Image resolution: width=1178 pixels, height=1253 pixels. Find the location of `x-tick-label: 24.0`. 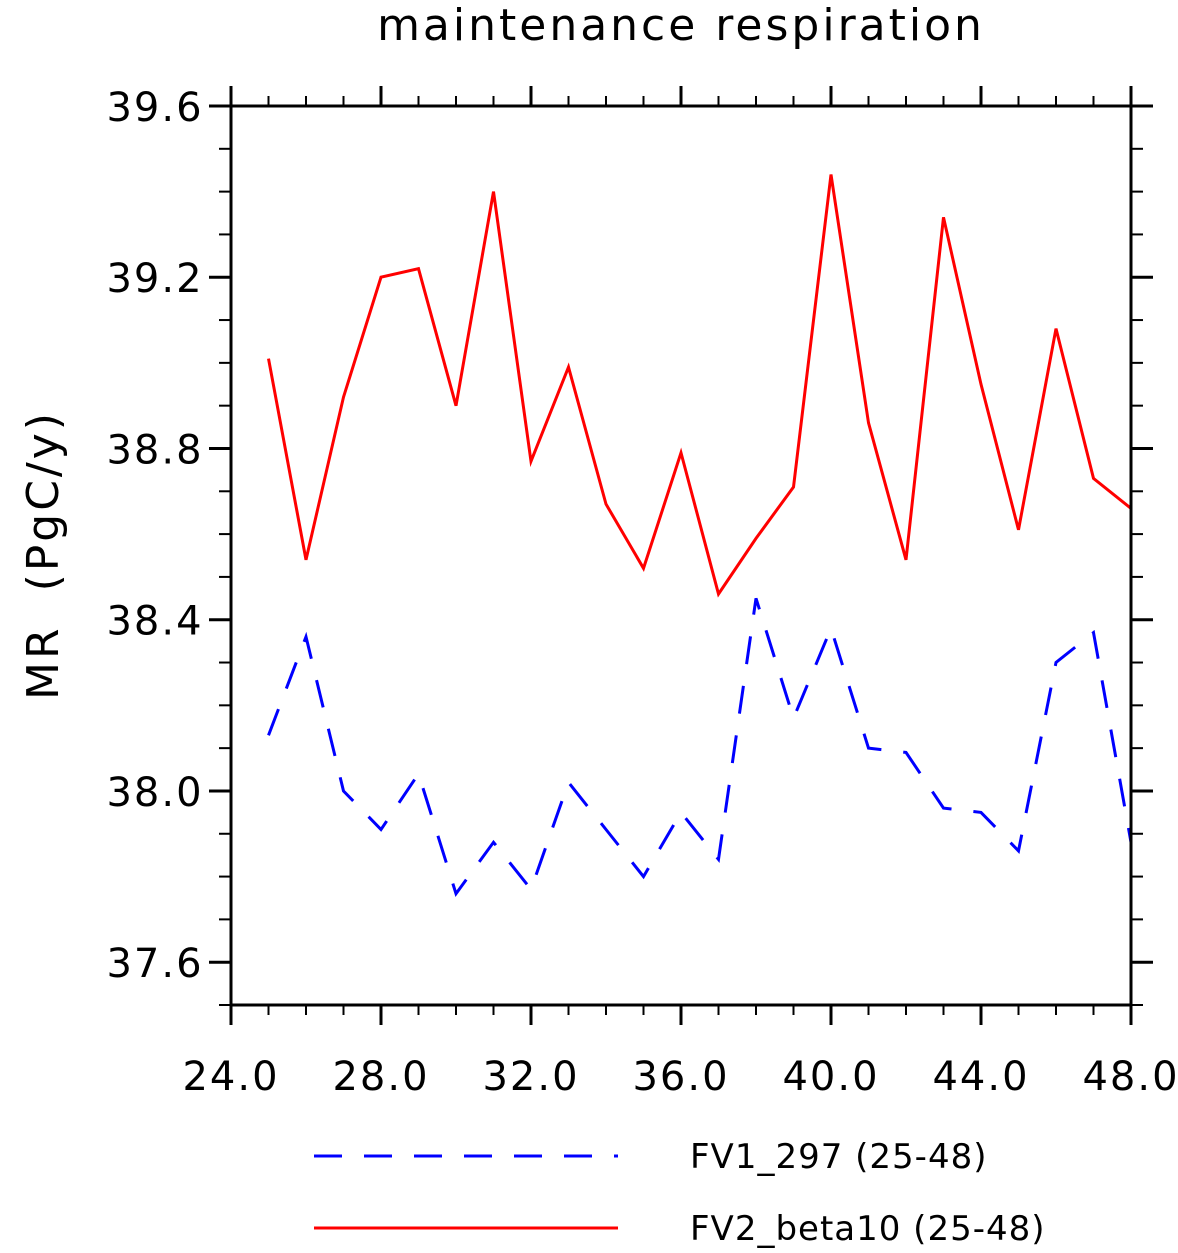

x-tick-label: 24.0 is located at coordinates (230, 1077).